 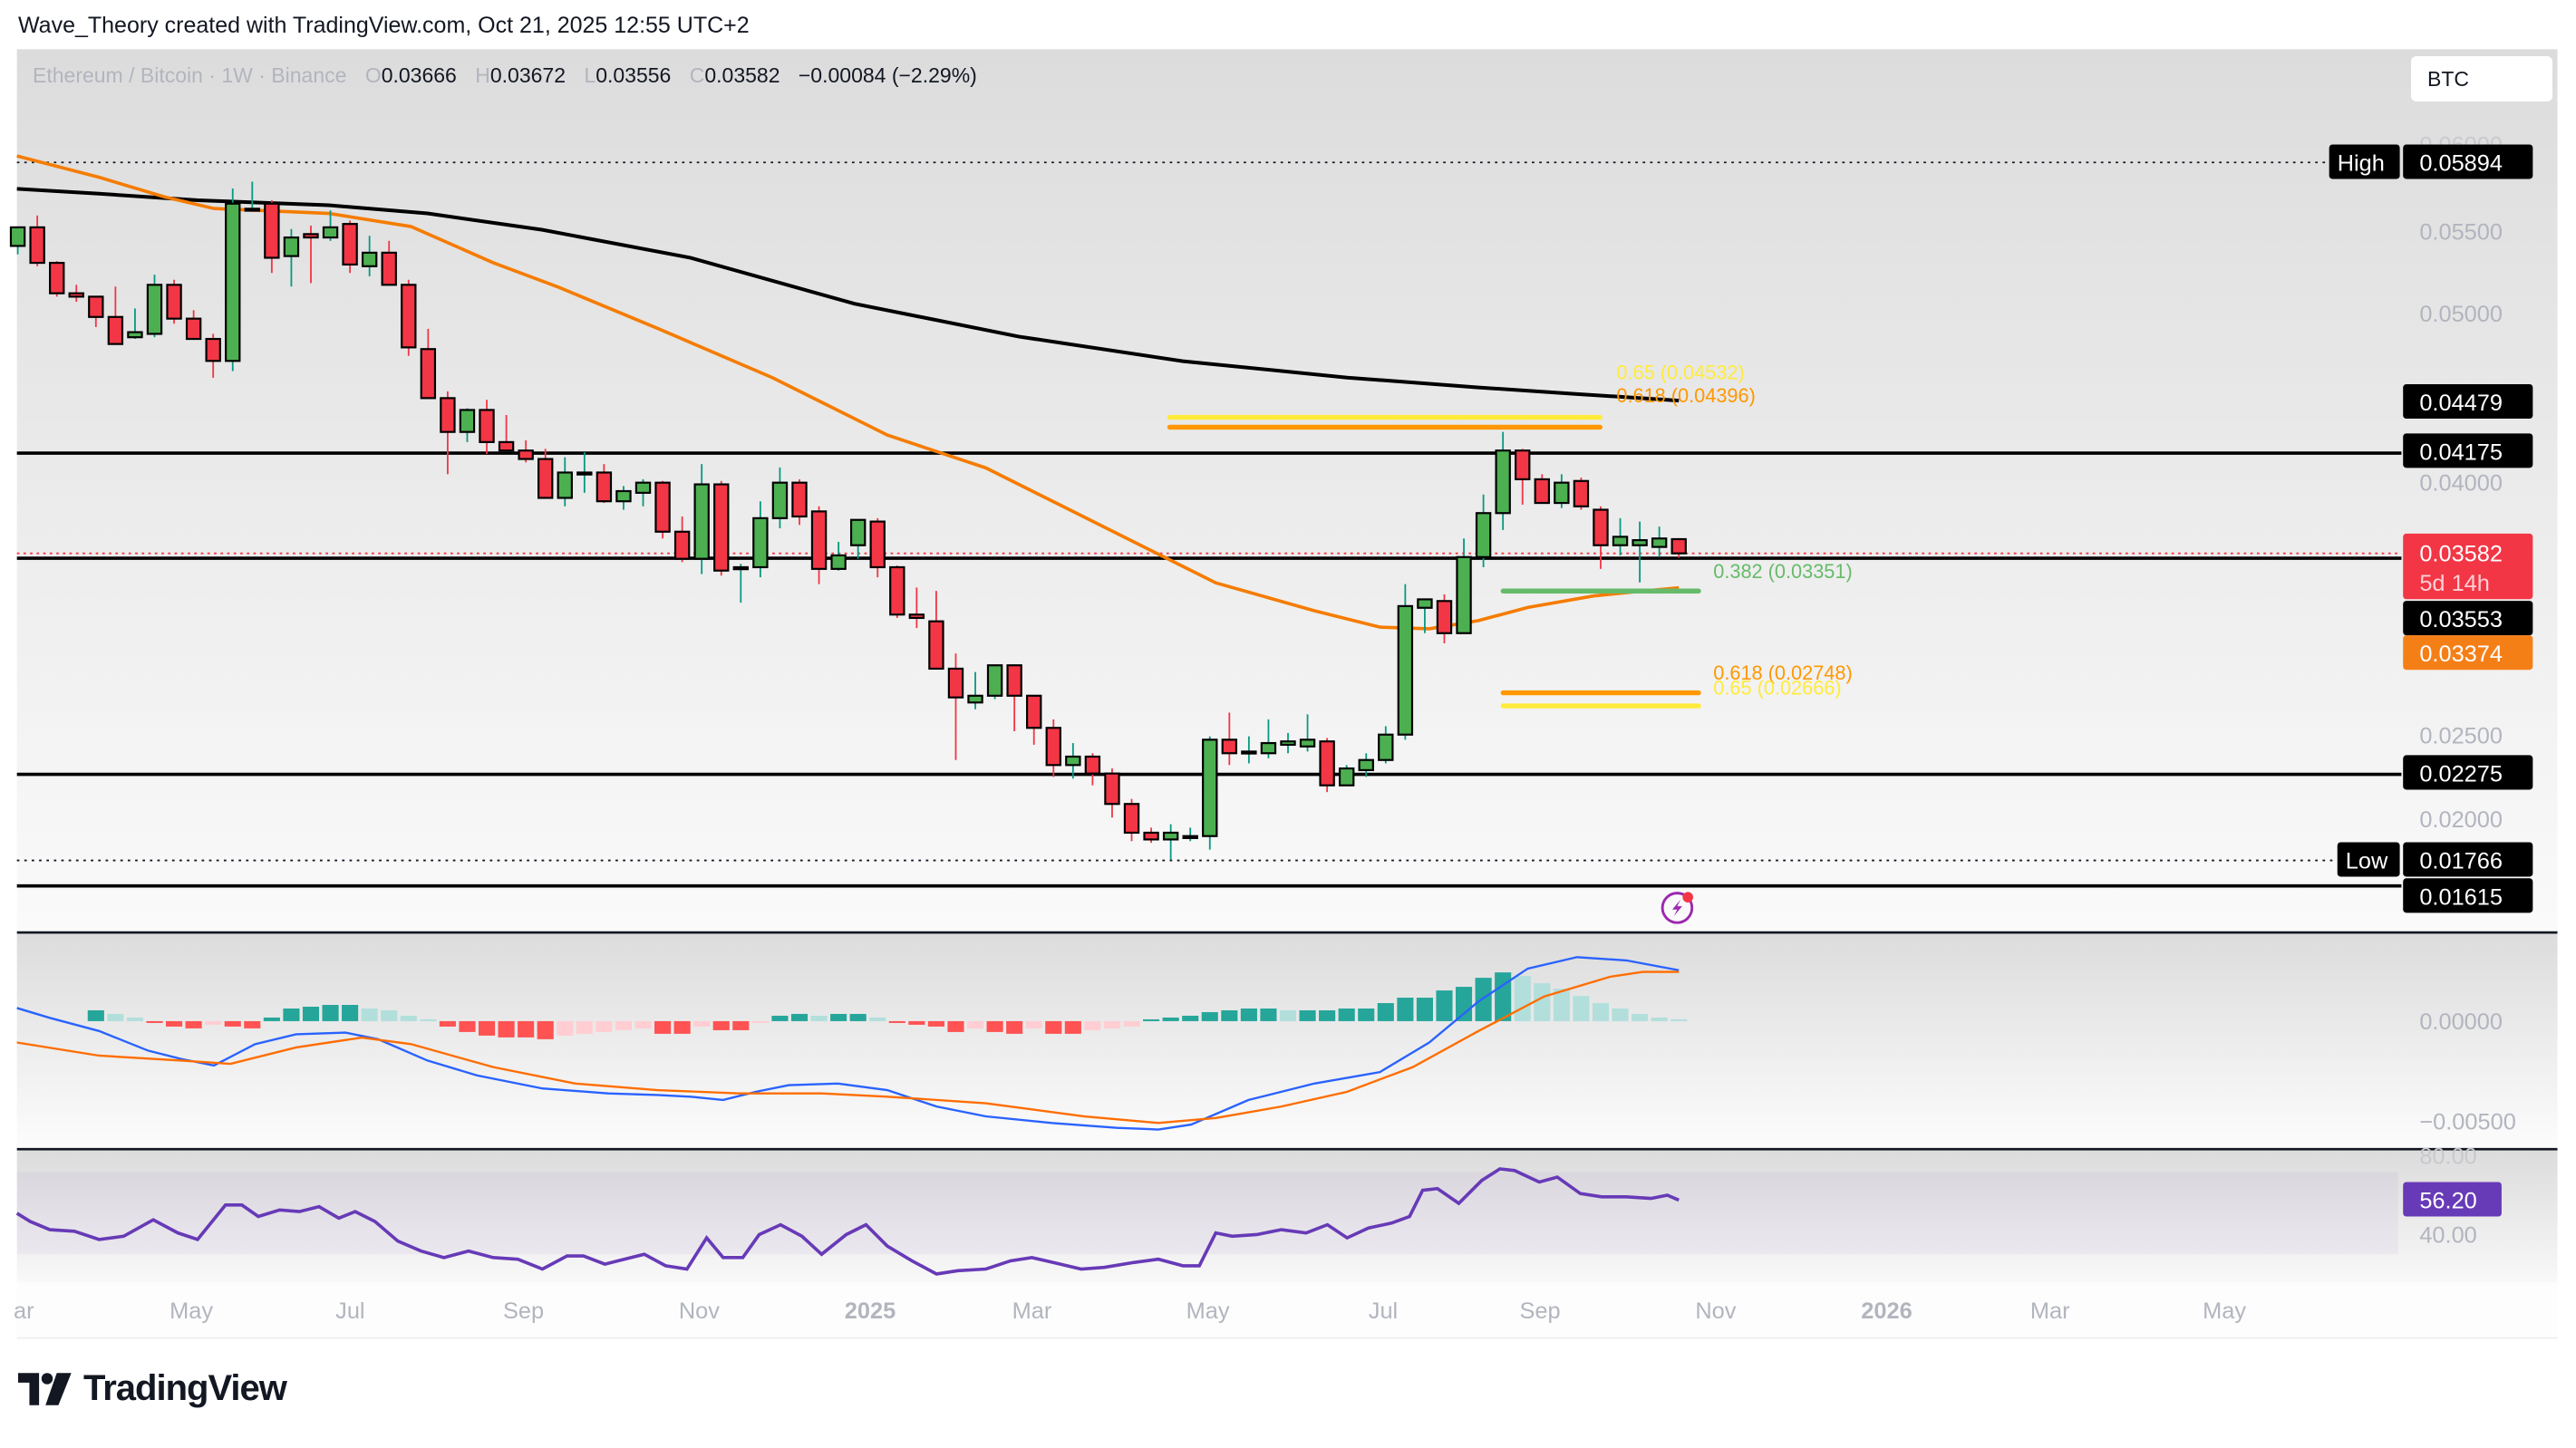 What do you see at coordinates (2361, 163) in the screenshot?
I see `high-tag: High` at bounding box center [2361, 163].